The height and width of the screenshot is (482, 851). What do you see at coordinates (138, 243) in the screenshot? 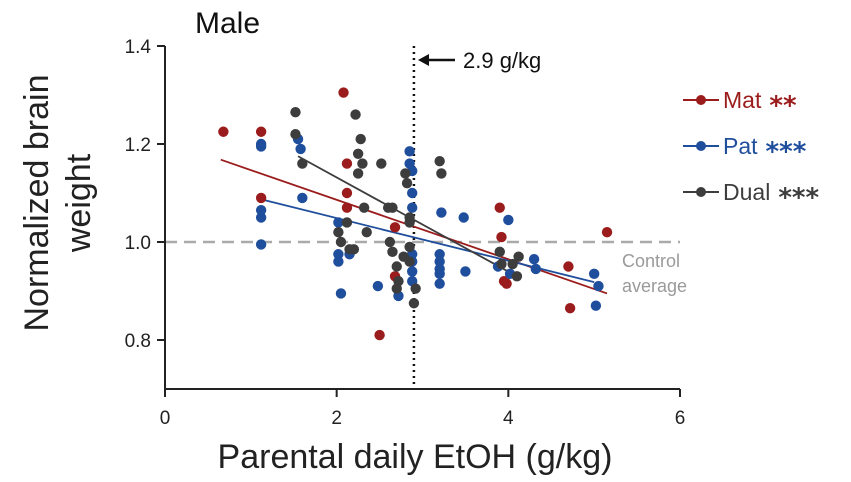
I see `y-tick-label: 1.0` at bounding box center [138, 243].